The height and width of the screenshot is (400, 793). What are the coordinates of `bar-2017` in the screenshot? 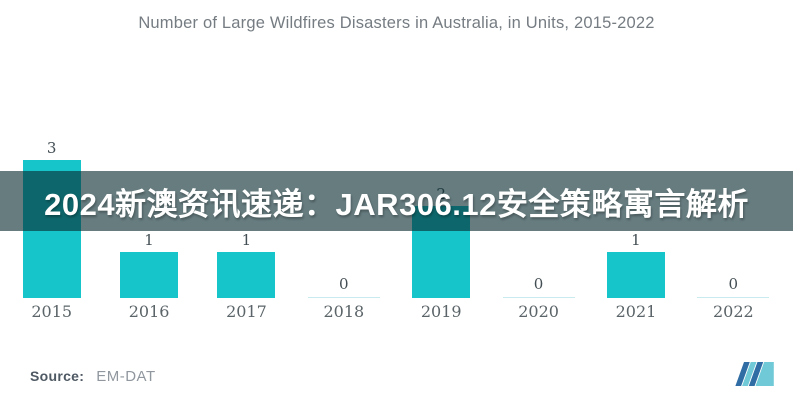 It's located at (246, 275).